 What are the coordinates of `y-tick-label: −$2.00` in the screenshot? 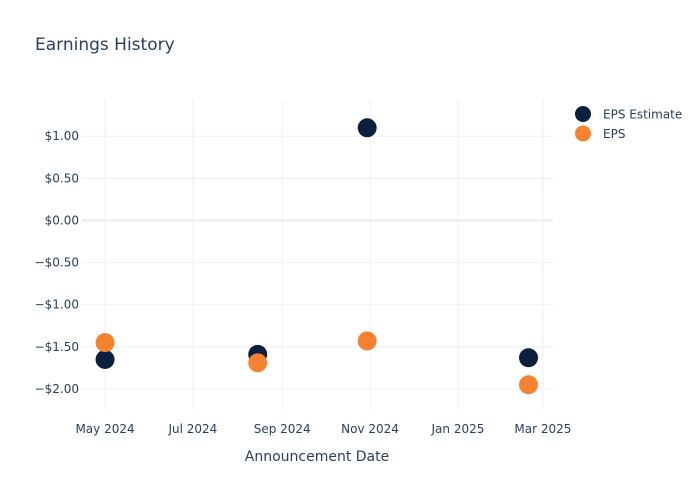 It's located at (57, 389).